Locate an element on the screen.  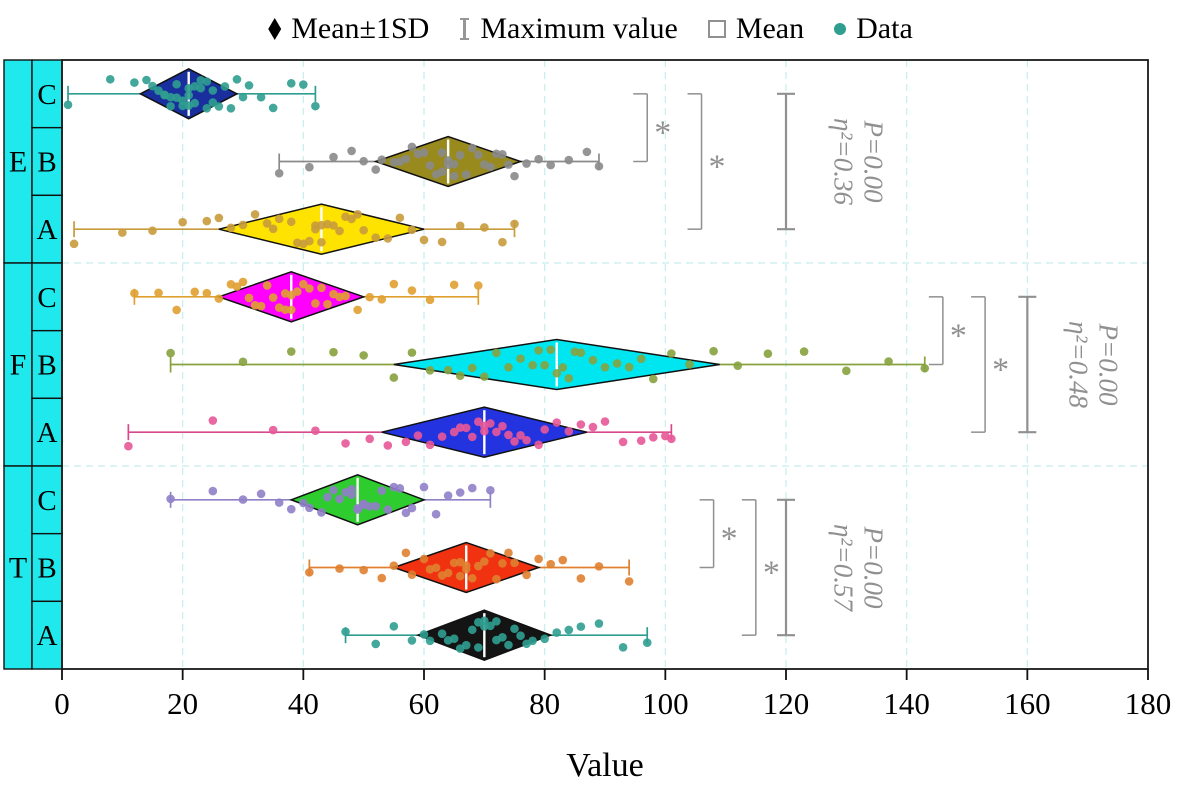
group-label: F is located at coordinates (18, 365).